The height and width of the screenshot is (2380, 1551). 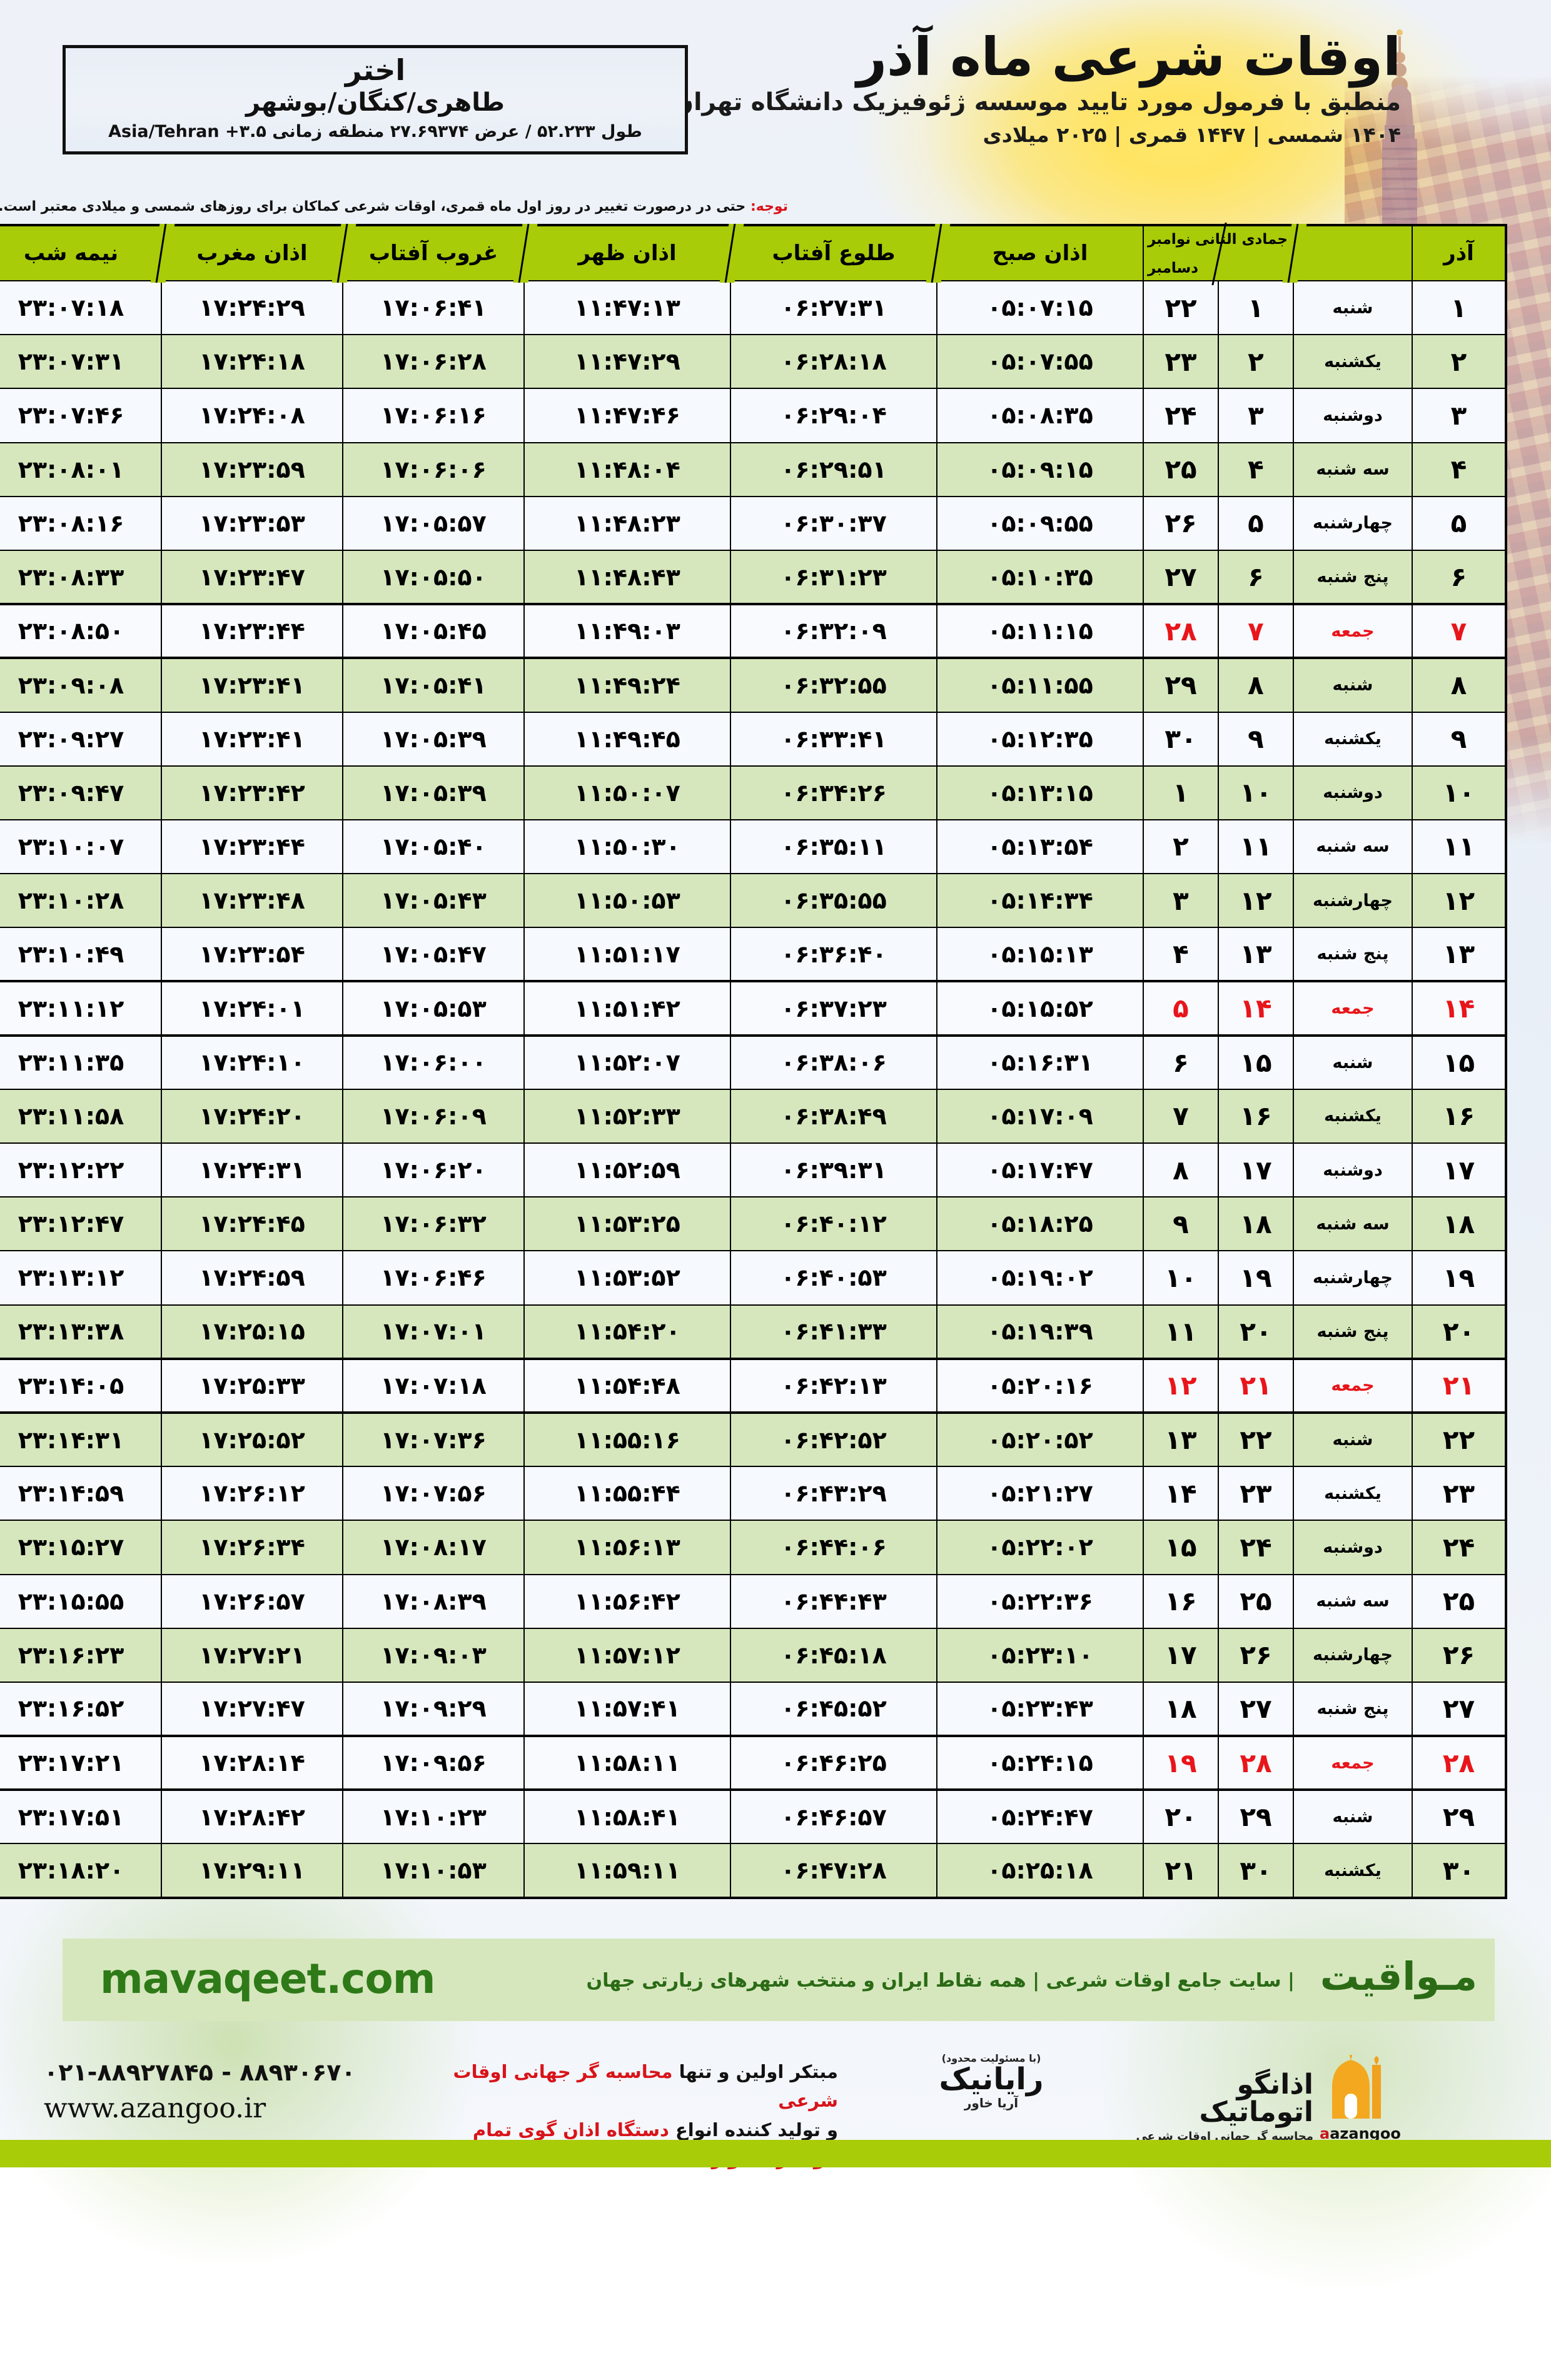 What do you see at coordinates (252, 1386) in the screenshot?
I see `cell-maghrib: ۱۷:۲۵:۳۳` at bounding box center [252, 1386].